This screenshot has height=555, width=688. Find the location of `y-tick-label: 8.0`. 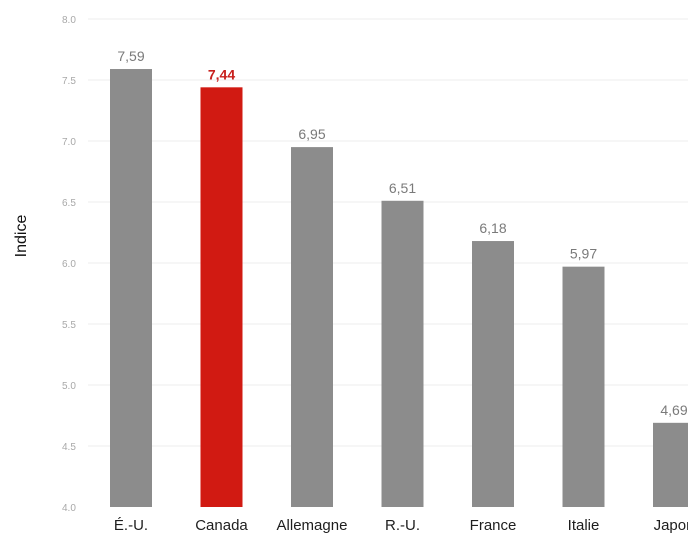

y-tick-label: 8.0 is located at coordinates (69, 20).